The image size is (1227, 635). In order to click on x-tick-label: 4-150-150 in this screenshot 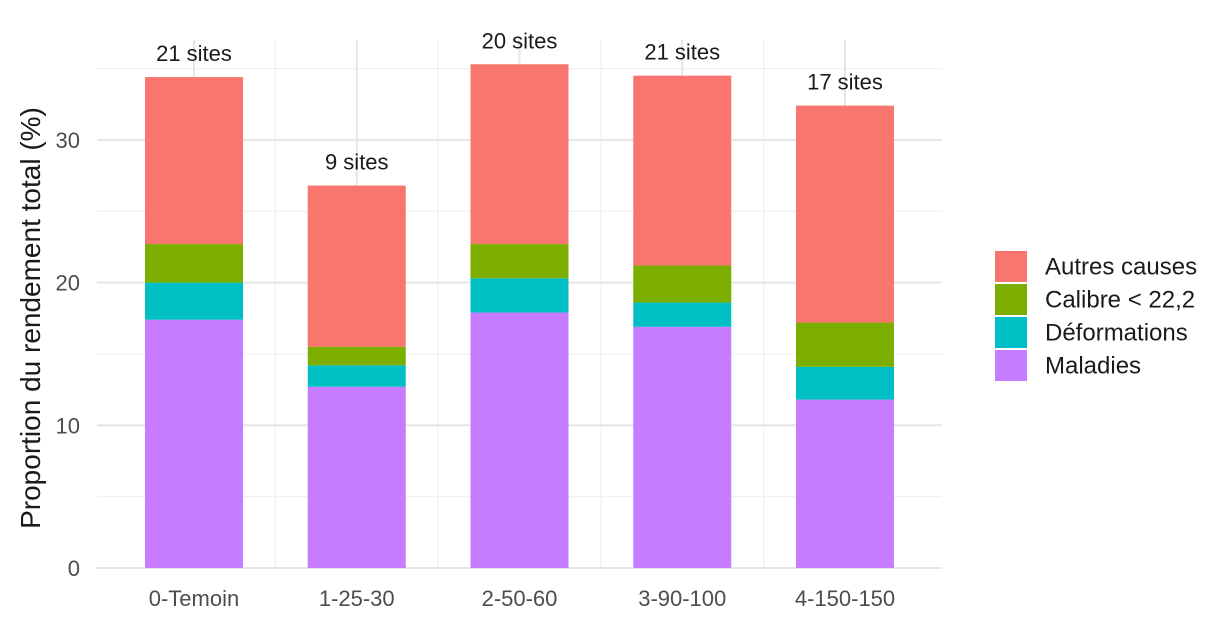, I will do `click(845, 598)`.